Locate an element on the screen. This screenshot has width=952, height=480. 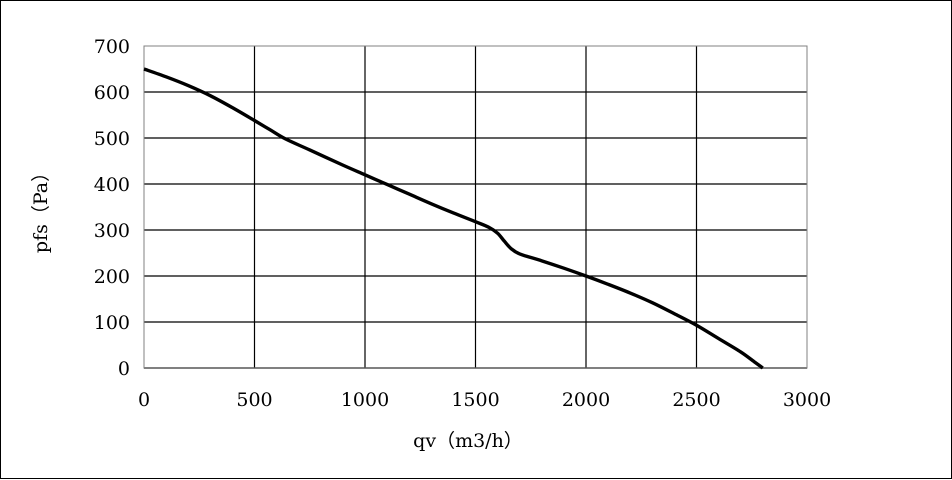
x-tick-label: 3000 is located at coordinates (807, 400).